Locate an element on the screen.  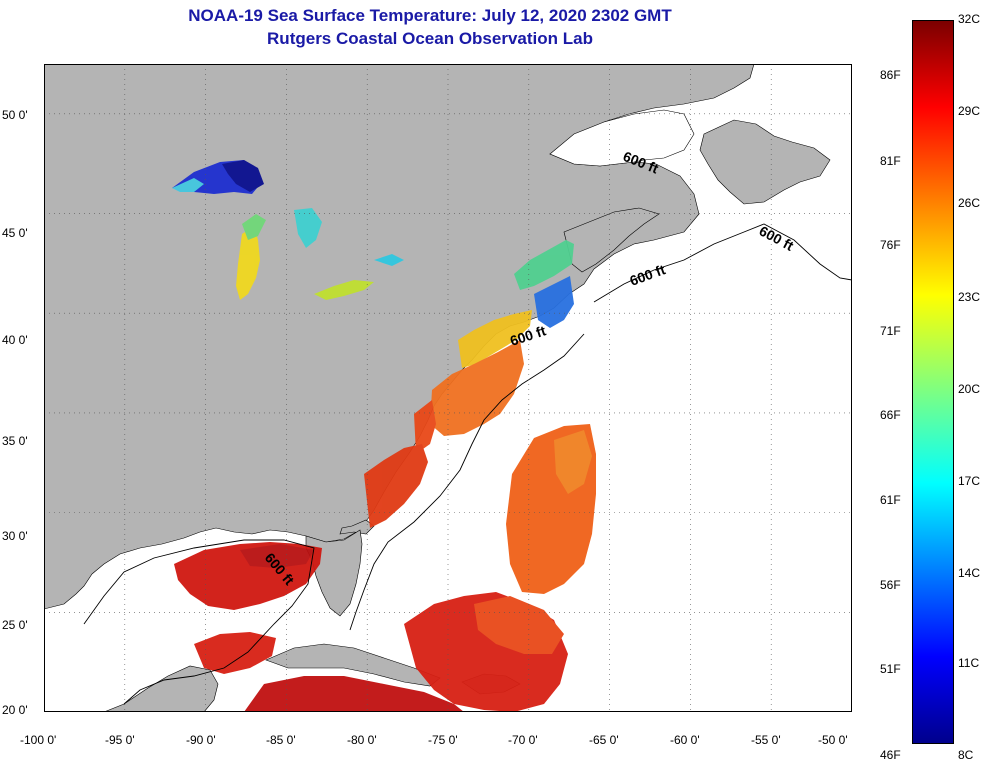
celsius-label: 14C is located at coordinates (969, 573).